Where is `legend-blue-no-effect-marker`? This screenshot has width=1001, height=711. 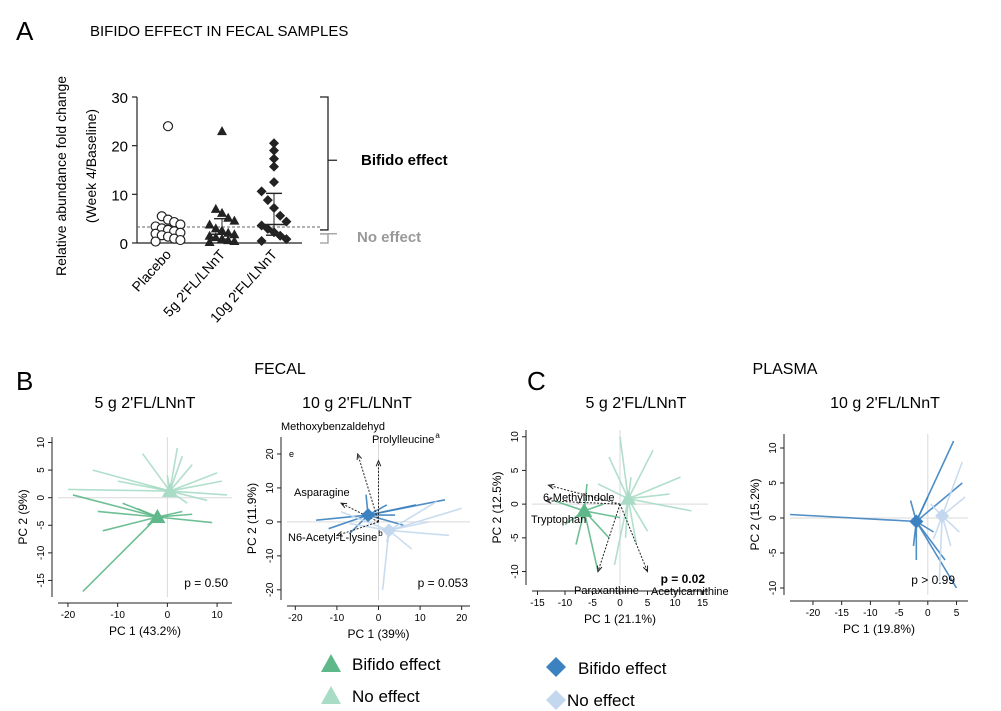 legend-blue-no-effect-marker is located at coordinates (556, 700).